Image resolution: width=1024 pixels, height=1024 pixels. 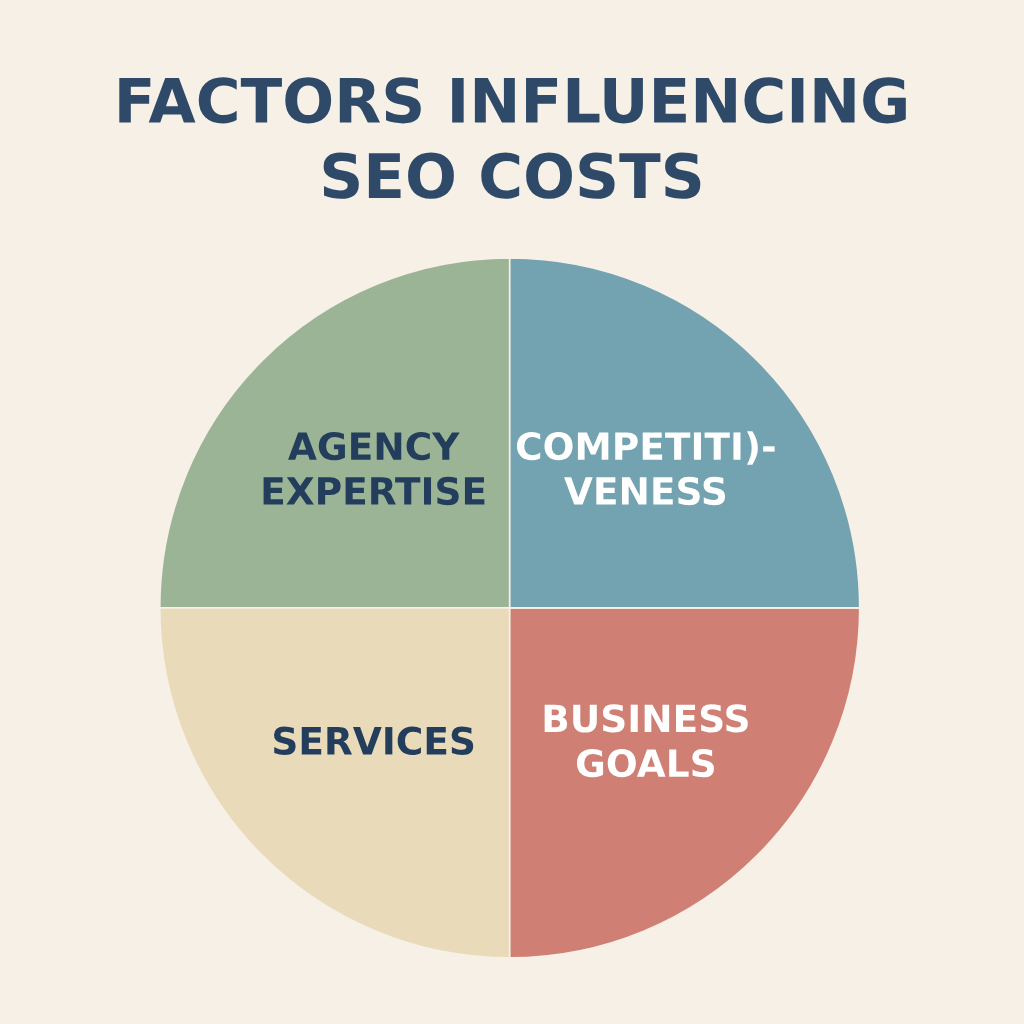 I want to click on chart-title: FACTORS INFLUENCING SEO COSTS, so click(x=512, y=138).